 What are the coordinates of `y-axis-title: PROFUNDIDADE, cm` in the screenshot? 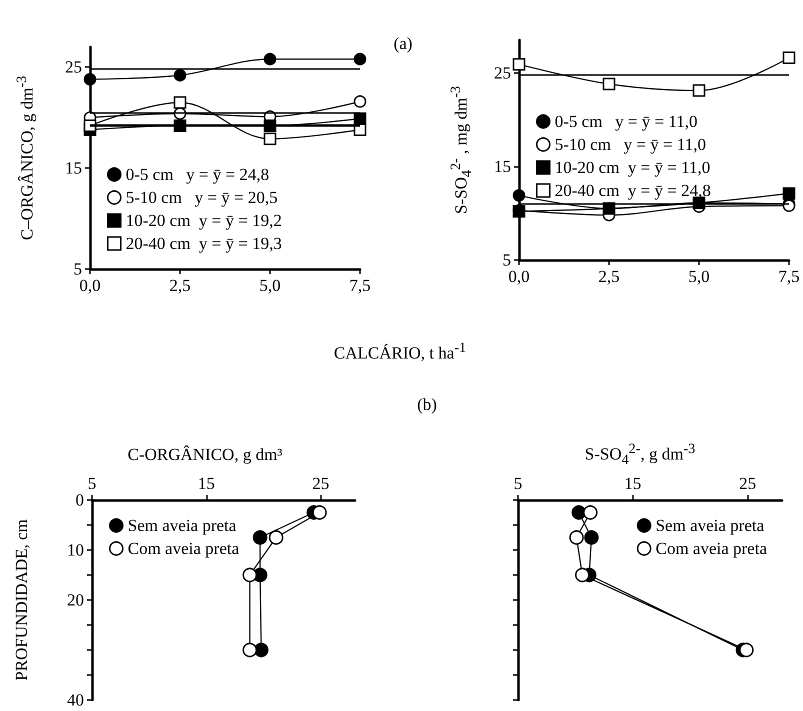 It's located at (22, 600).